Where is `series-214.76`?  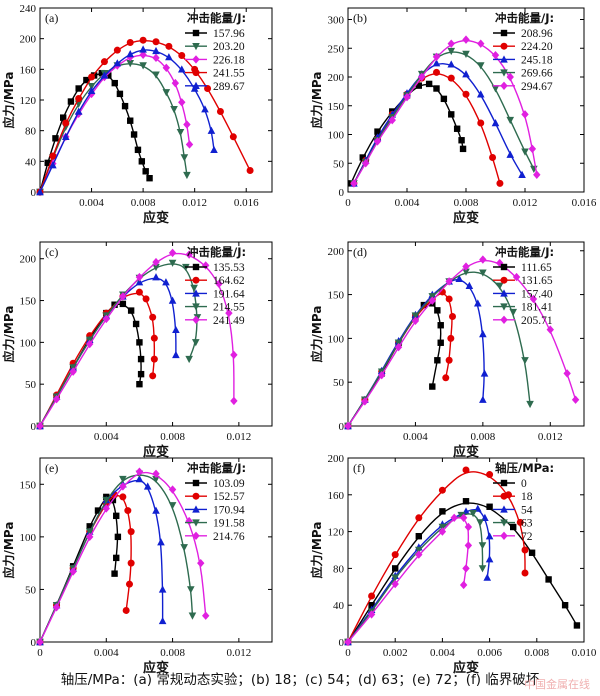 series-214.76 is located at coordinates (123, 557).